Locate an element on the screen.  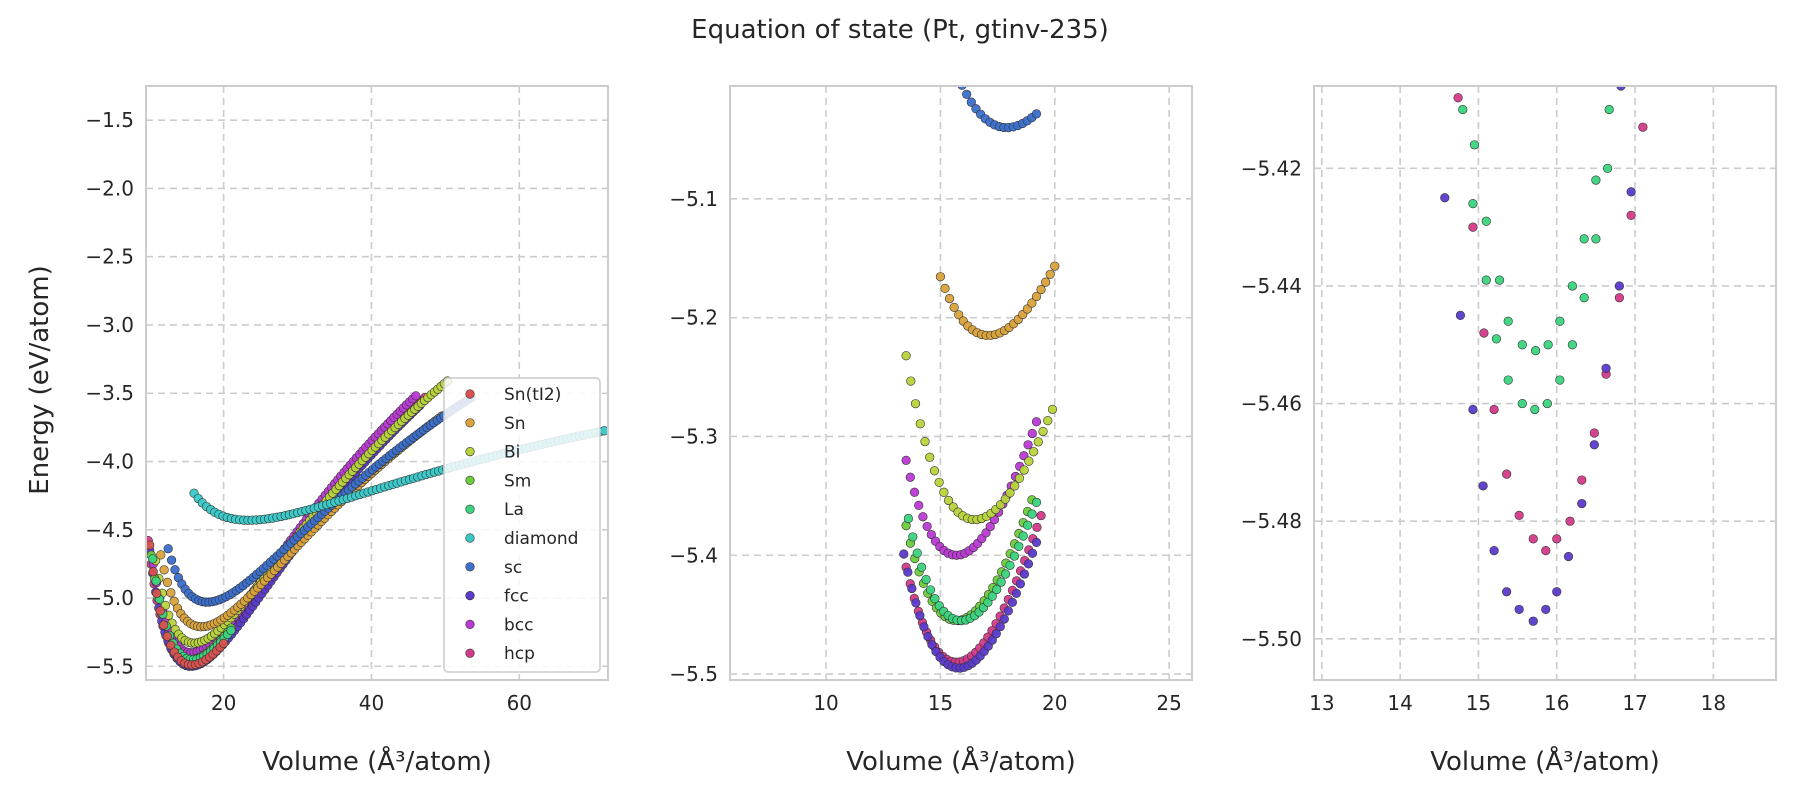
y-tick-label: −5.5 is located at coordinates (693, 674).